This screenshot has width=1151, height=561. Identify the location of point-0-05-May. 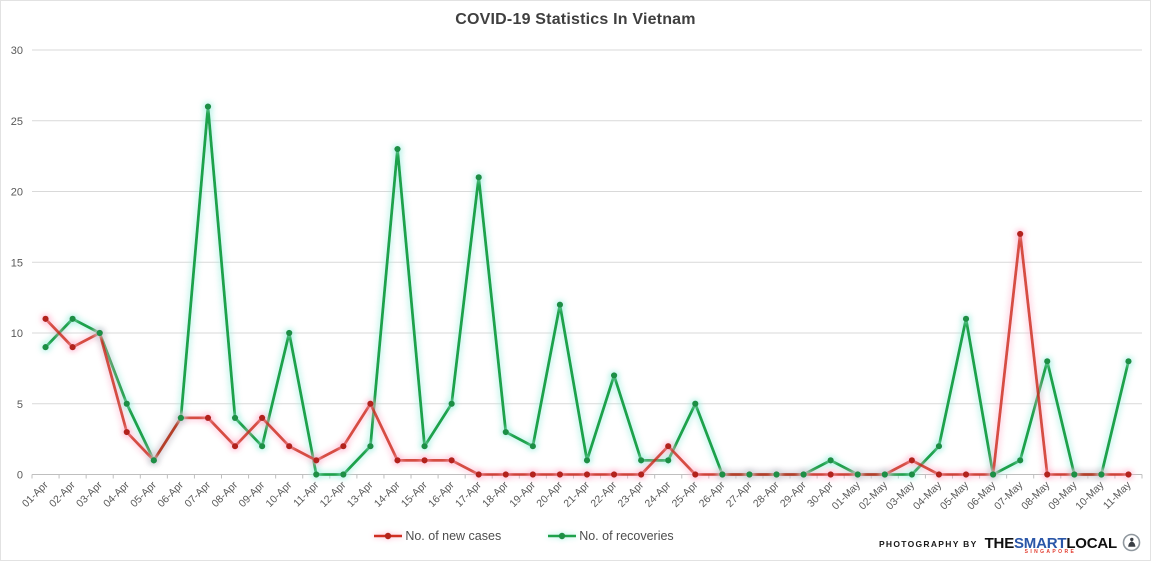
(966, 474).